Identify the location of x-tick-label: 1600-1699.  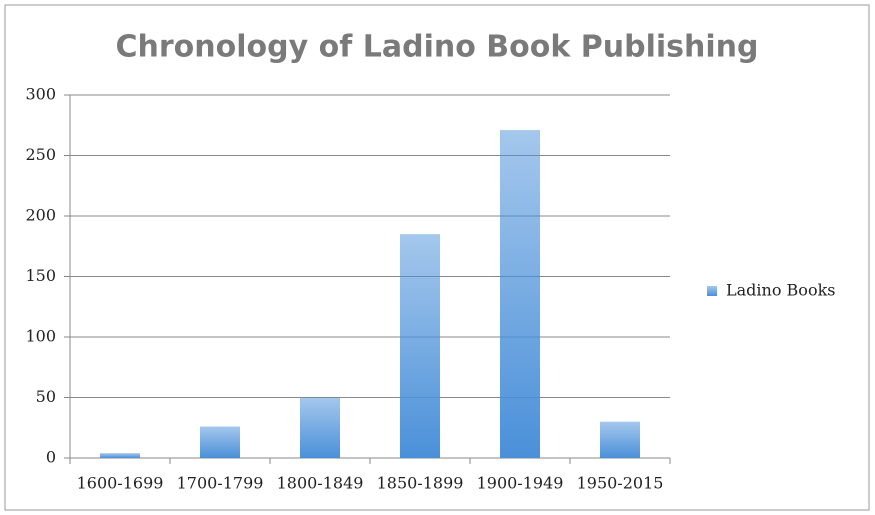
(120, 483).